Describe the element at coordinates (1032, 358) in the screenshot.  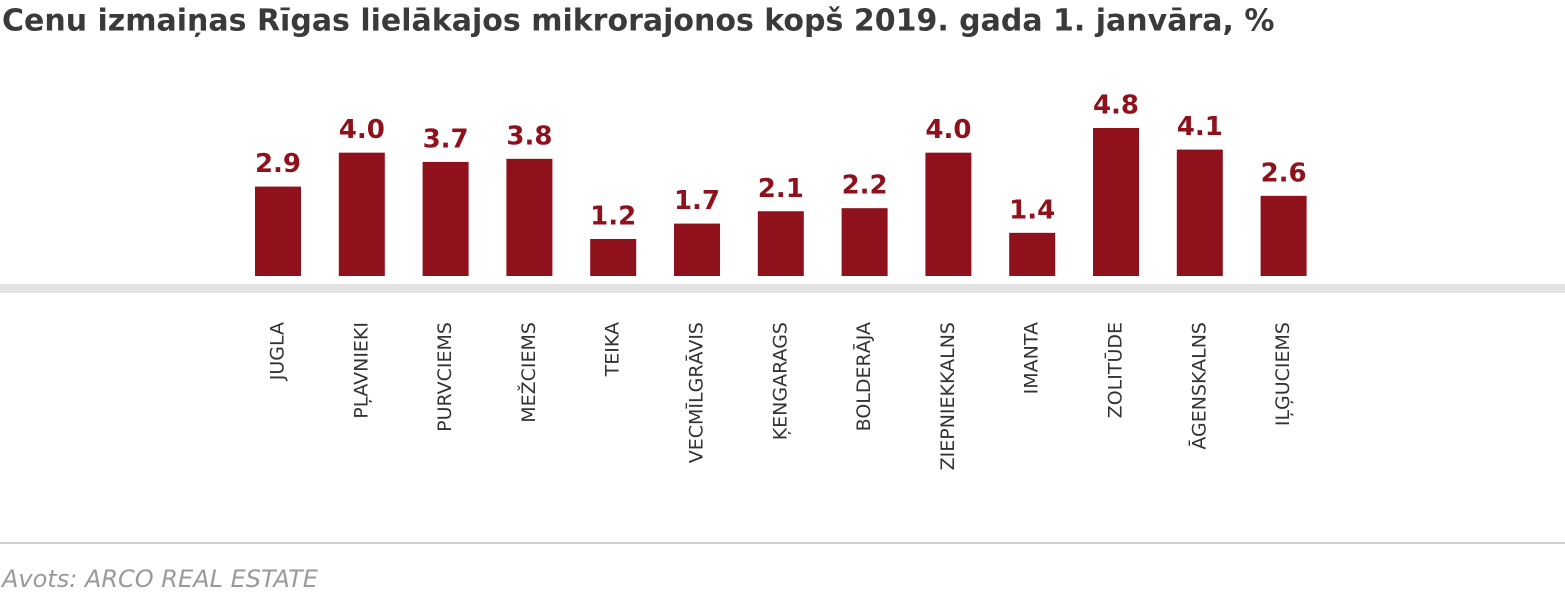
I see `x-tick-label: IMANTA` at that location.